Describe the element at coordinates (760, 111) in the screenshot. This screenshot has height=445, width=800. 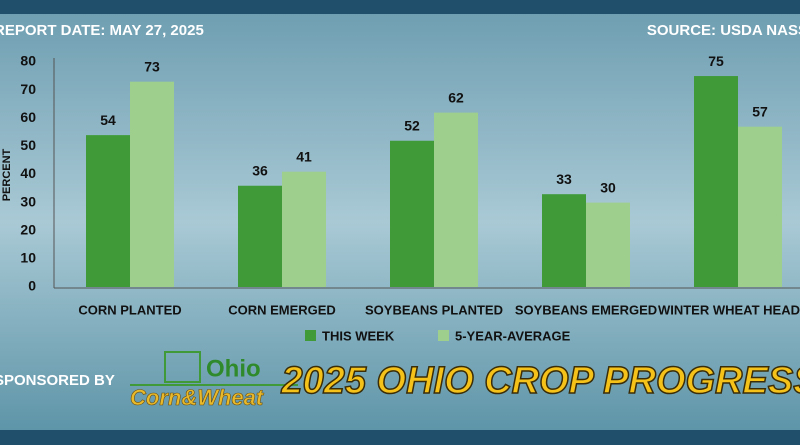
I see `value-label: 57` at that location.